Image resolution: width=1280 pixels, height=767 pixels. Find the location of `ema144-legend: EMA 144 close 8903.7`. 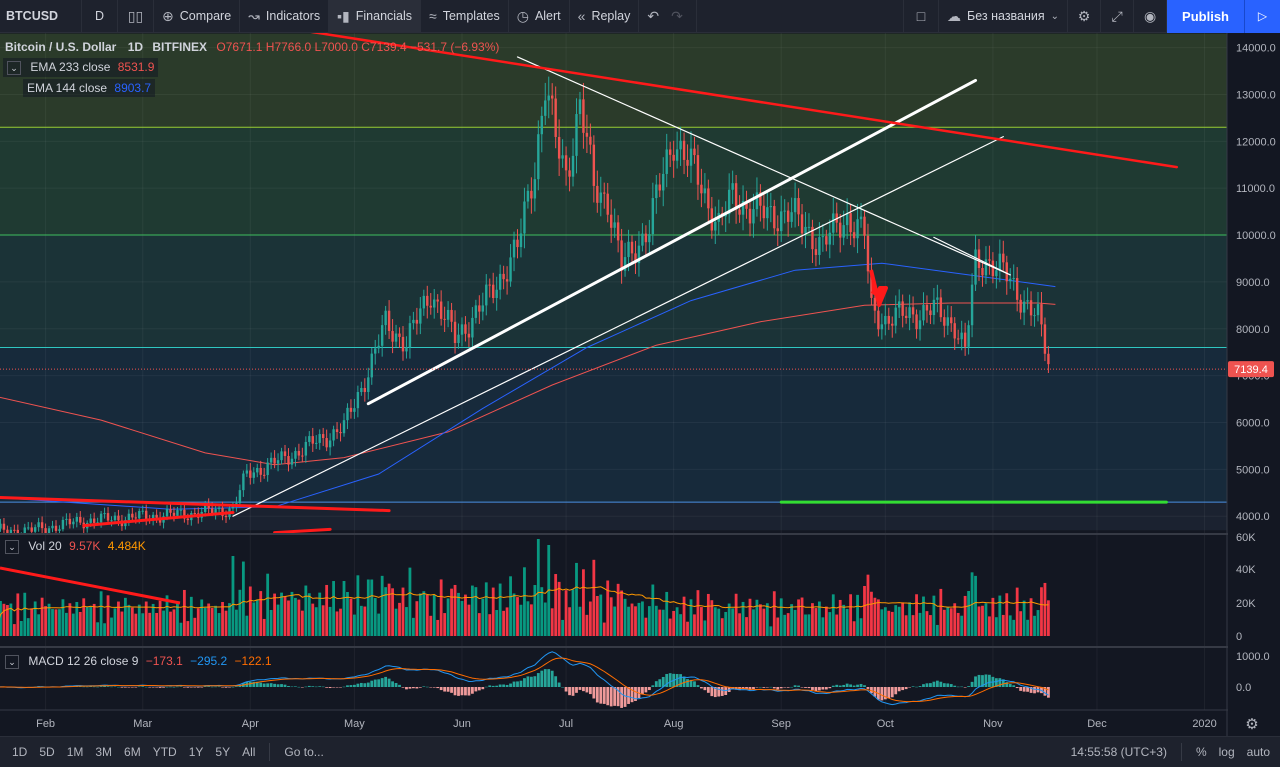

ema144-legend: EMA 144 close 8903.7 is located at coordinates (89, 88).